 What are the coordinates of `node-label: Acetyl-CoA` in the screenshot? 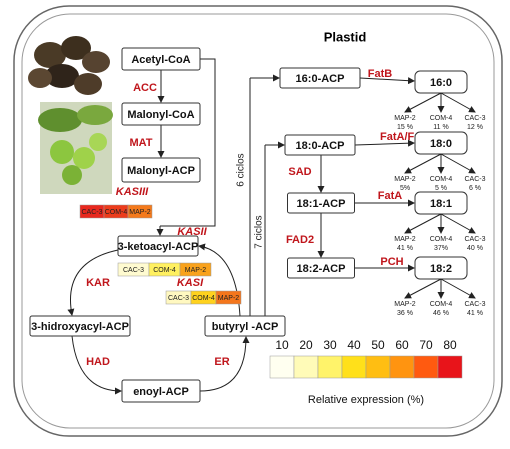 It's located at (160, 60).